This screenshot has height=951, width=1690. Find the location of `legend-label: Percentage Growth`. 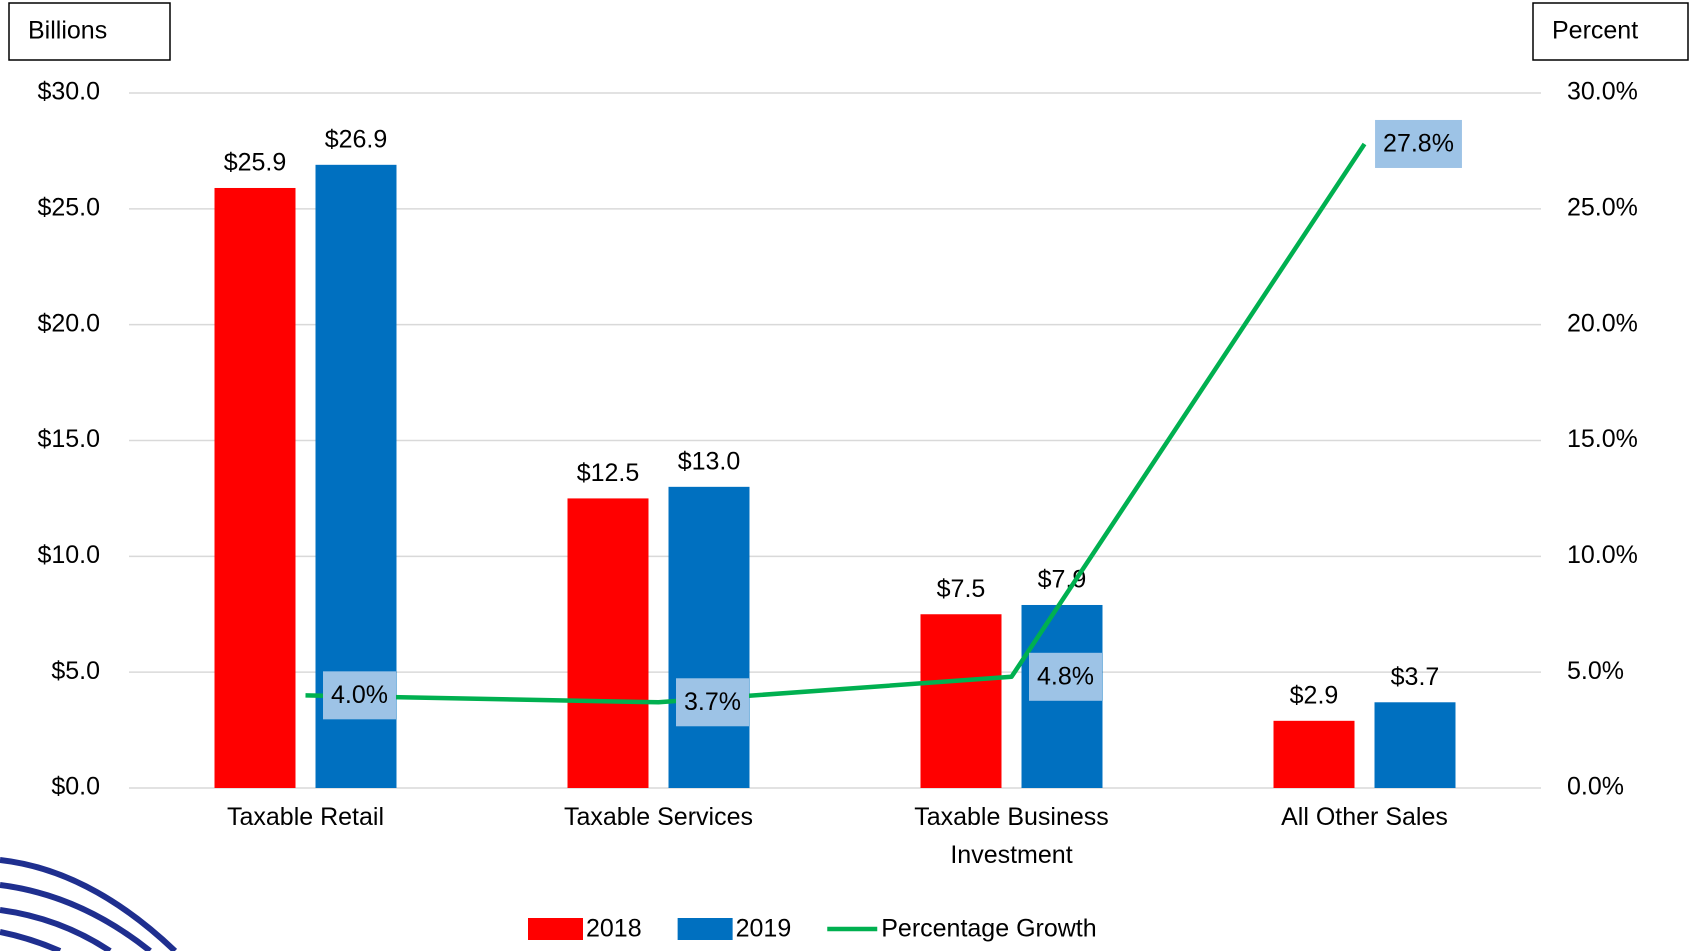

legend-label: Percentage Growth is located at coordinates (988, 929).